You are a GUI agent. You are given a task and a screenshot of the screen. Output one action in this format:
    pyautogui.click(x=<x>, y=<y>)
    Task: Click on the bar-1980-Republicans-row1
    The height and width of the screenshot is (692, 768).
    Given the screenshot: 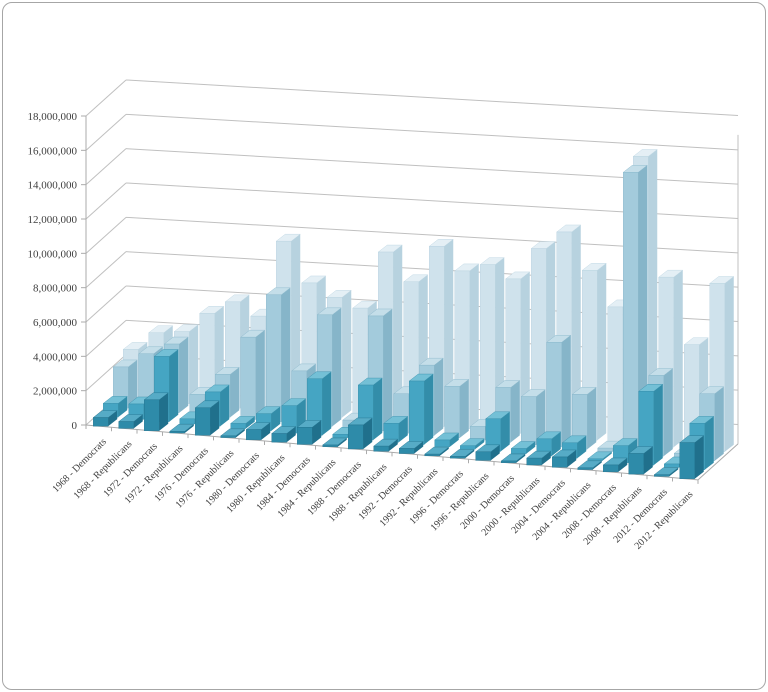 What is the action you would take?
    pyautogui.click(x=284, y=434)
    